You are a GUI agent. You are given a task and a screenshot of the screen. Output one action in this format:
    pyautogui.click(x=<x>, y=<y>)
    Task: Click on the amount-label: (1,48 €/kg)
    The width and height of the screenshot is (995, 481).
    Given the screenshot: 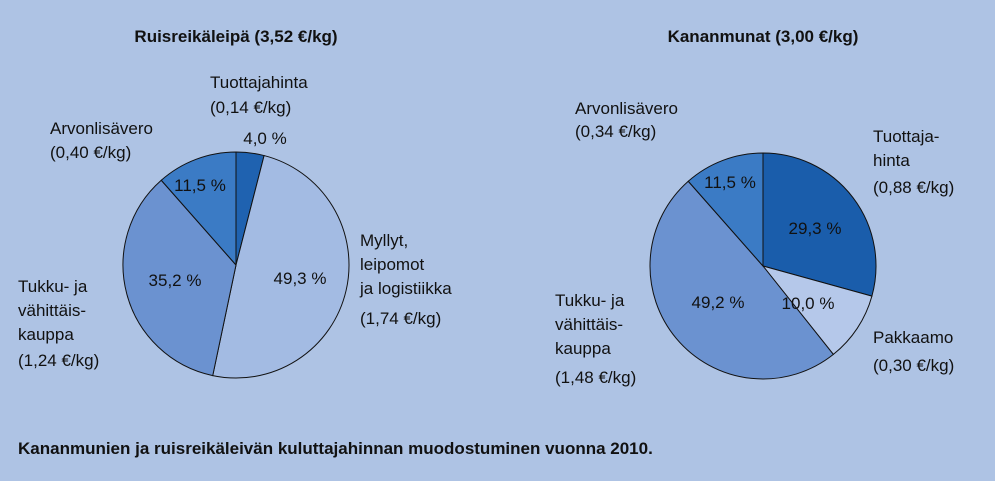 What is the action you would take?
    pyautogui.click(x=595, y=377)
    